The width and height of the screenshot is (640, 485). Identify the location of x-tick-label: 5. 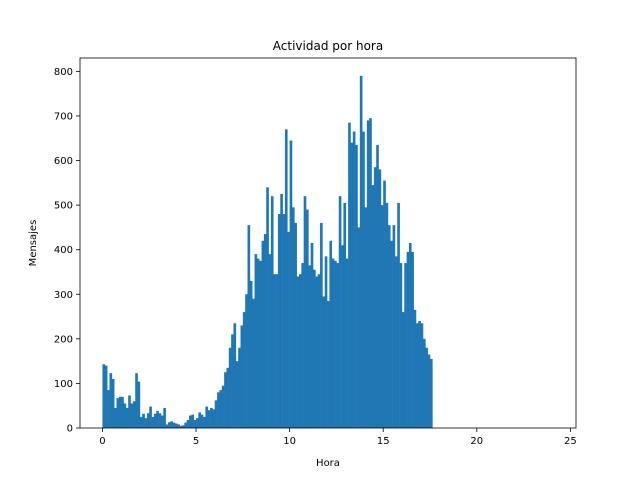
(196, 441).